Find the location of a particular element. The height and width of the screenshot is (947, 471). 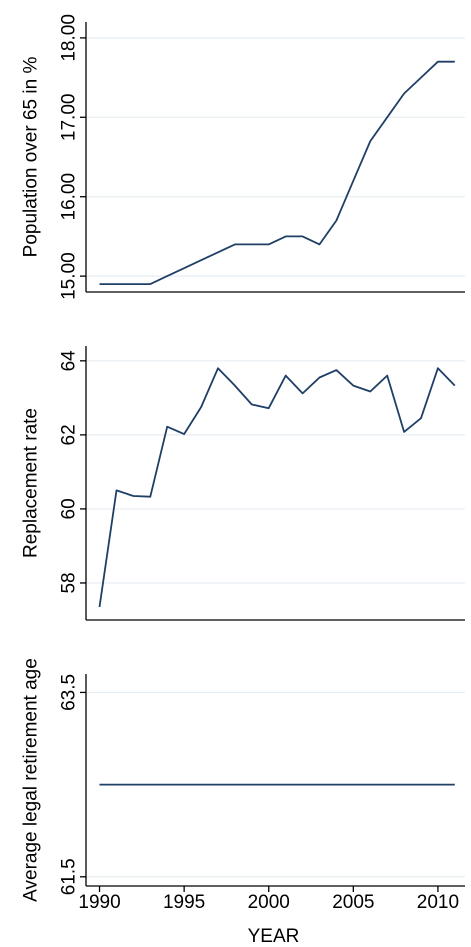

x-tick-label: 1990 is located at coordinates (99, 902).